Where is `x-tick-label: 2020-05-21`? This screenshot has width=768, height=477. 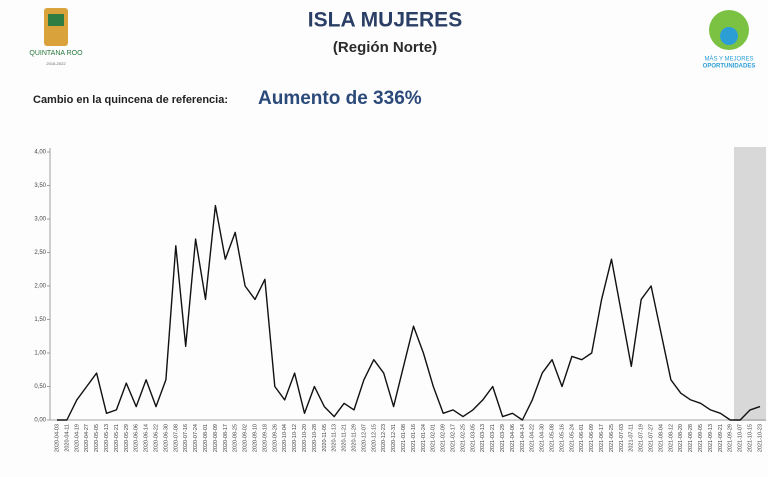
x-tick-label: 2020-05-21 is located at coordinates (117, 438).